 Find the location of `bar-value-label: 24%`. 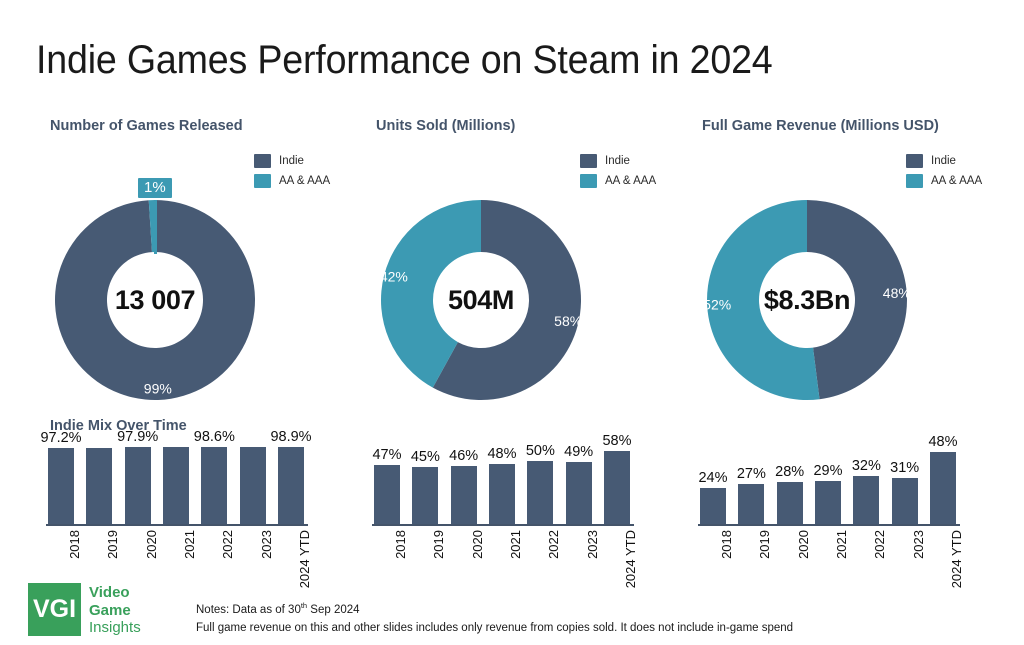

bar-value-label: 24% is located at coordinates (713, 478).